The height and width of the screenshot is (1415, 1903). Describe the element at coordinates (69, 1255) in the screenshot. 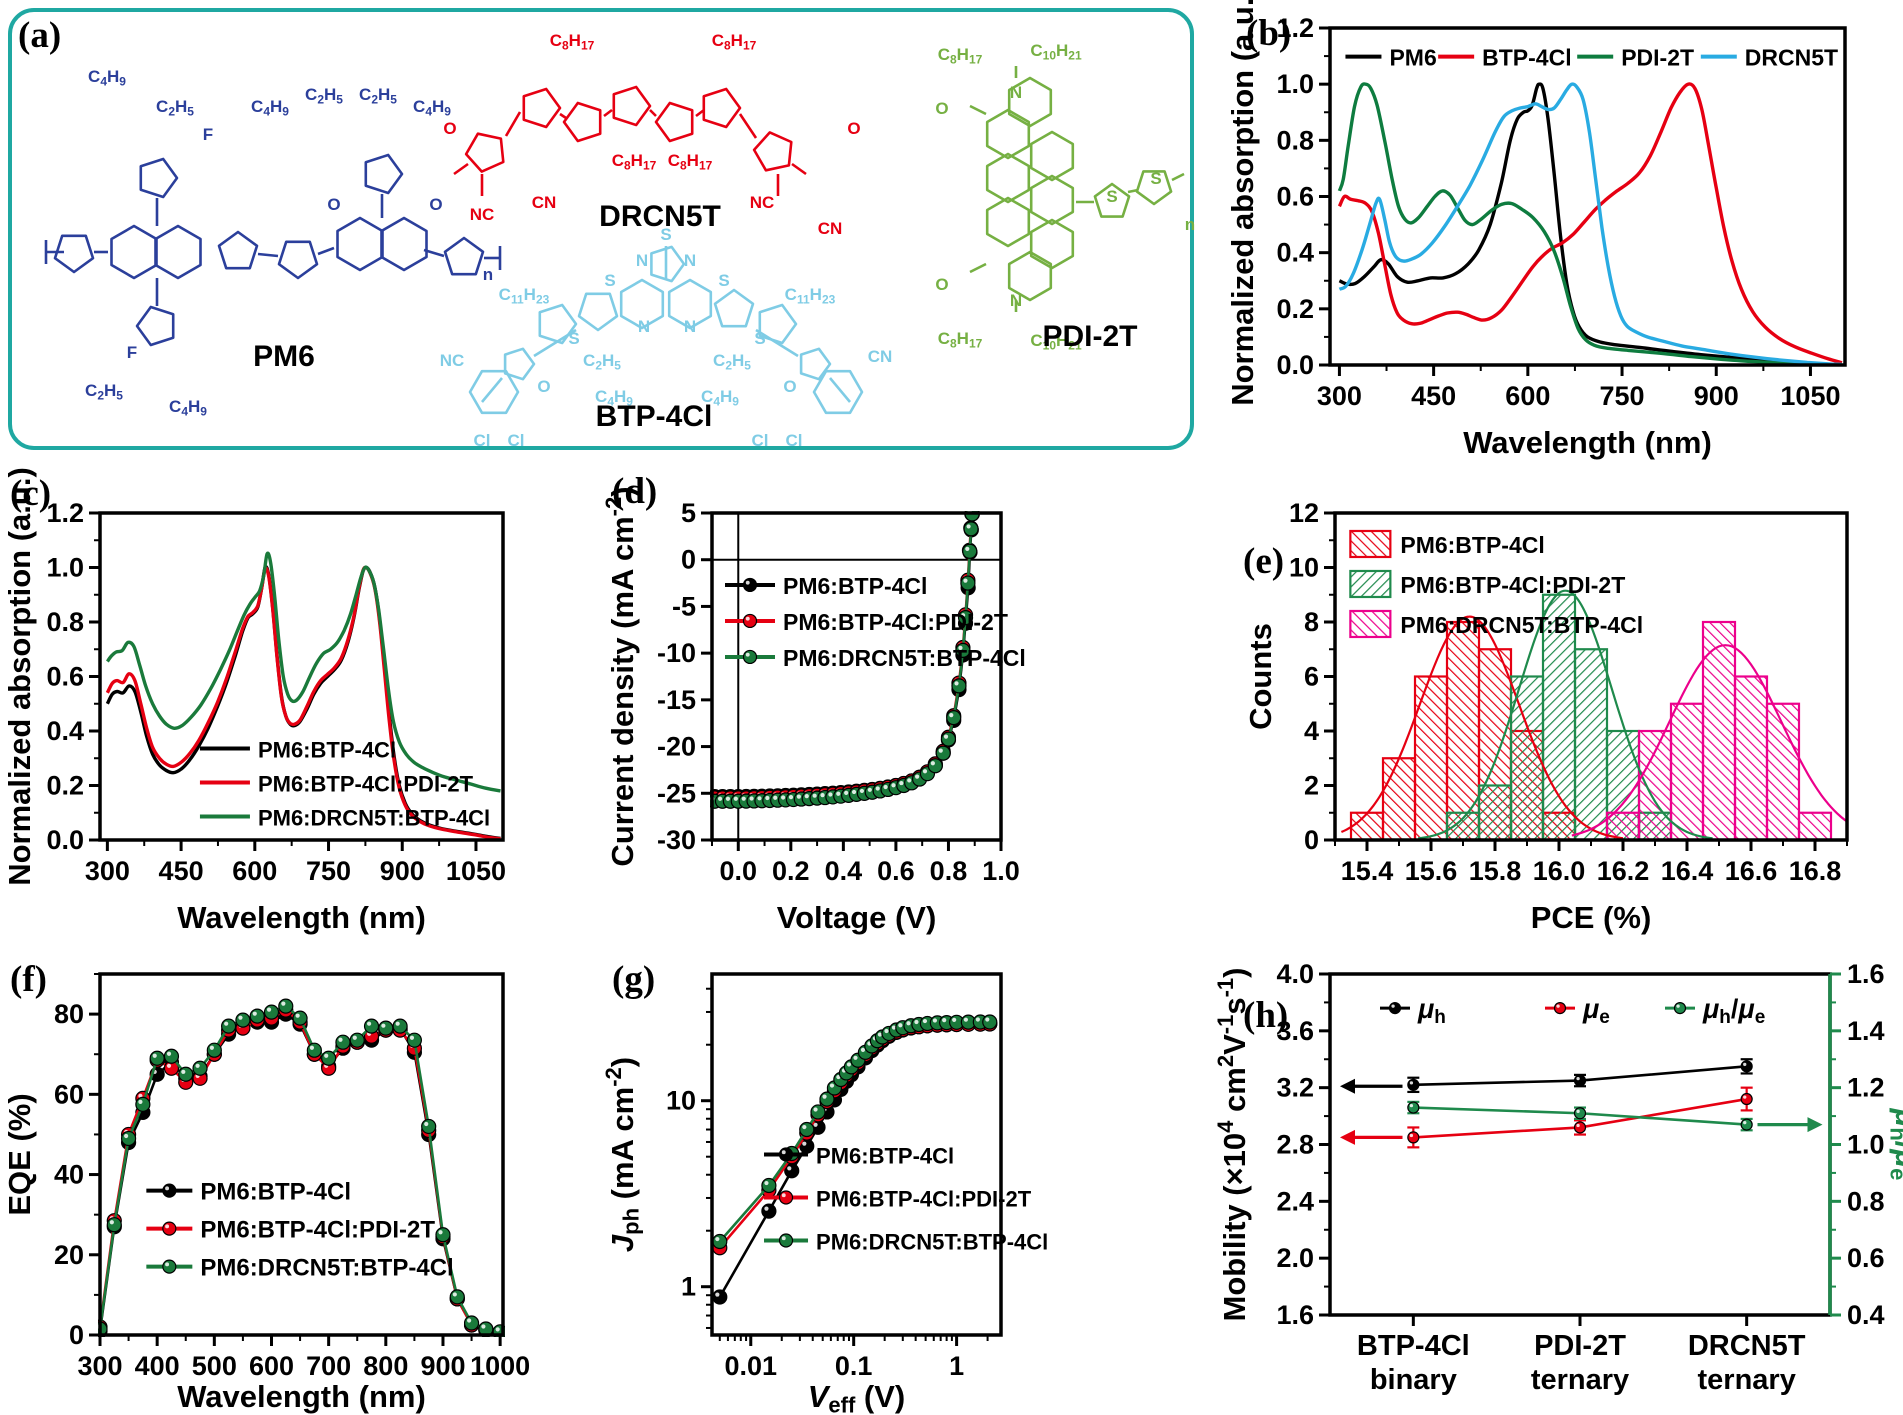

I see `svg-text: 20` at that location.